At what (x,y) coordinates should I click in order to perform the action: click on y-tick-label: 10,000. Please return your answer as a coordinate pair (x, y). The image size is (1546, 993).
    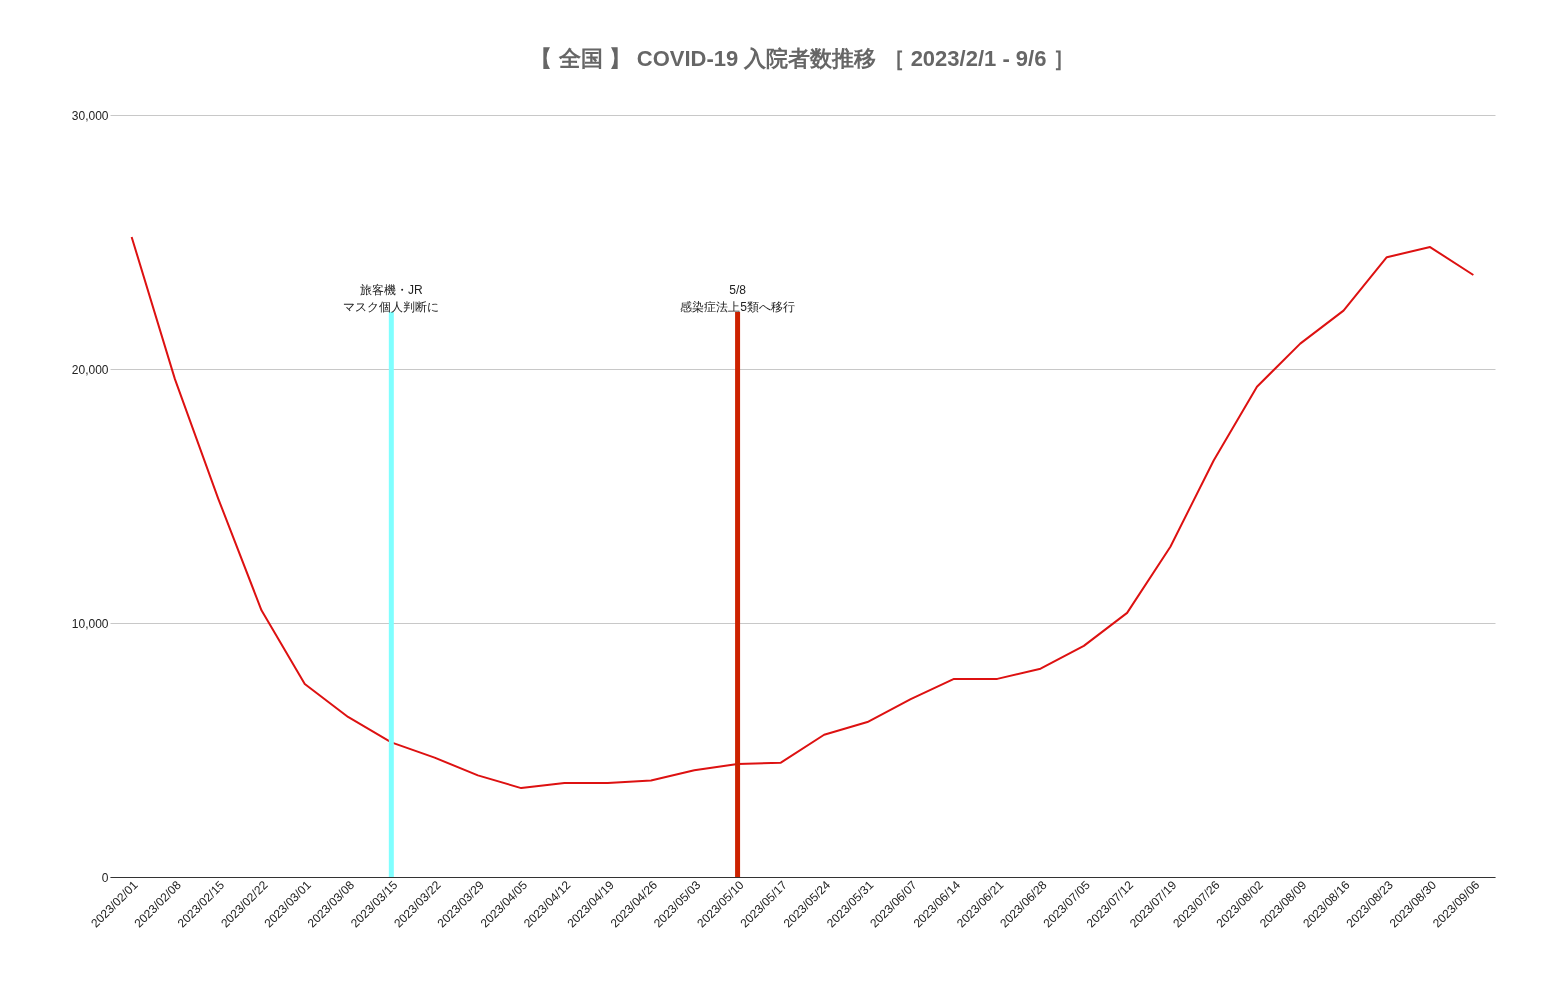
    Looking at the image, I should click on (90, 623).